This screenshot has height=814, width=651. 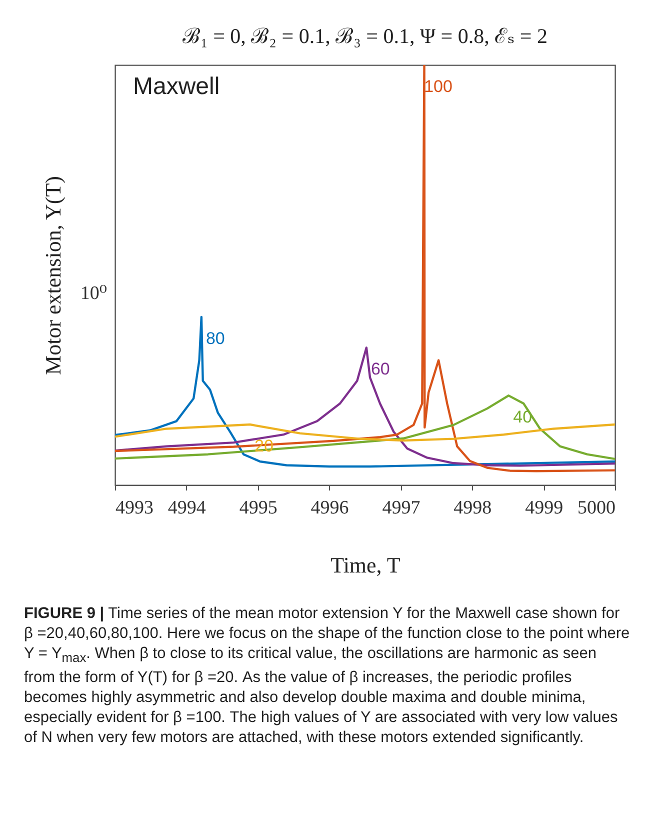 What do you see at coordinates (264, 446) in the screenshot?
I see `series-label: 20` at bounding box center [264, 446].